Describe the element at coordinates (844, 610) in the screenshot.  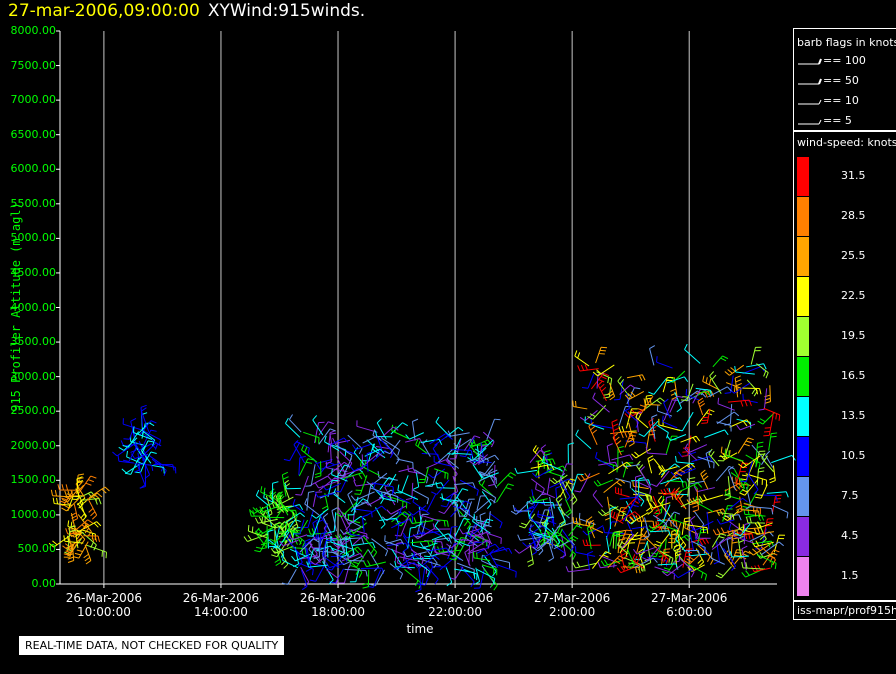
I see `source-legend-box` at that location.